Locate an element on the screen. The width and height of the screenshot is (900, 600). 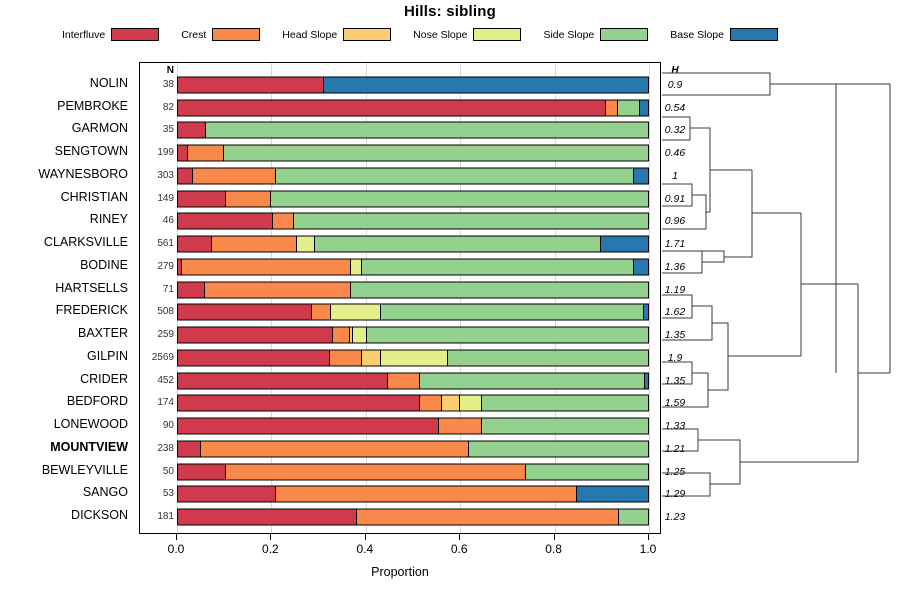
bar-row: 181 1.23 is located at coordinates (412, 517).